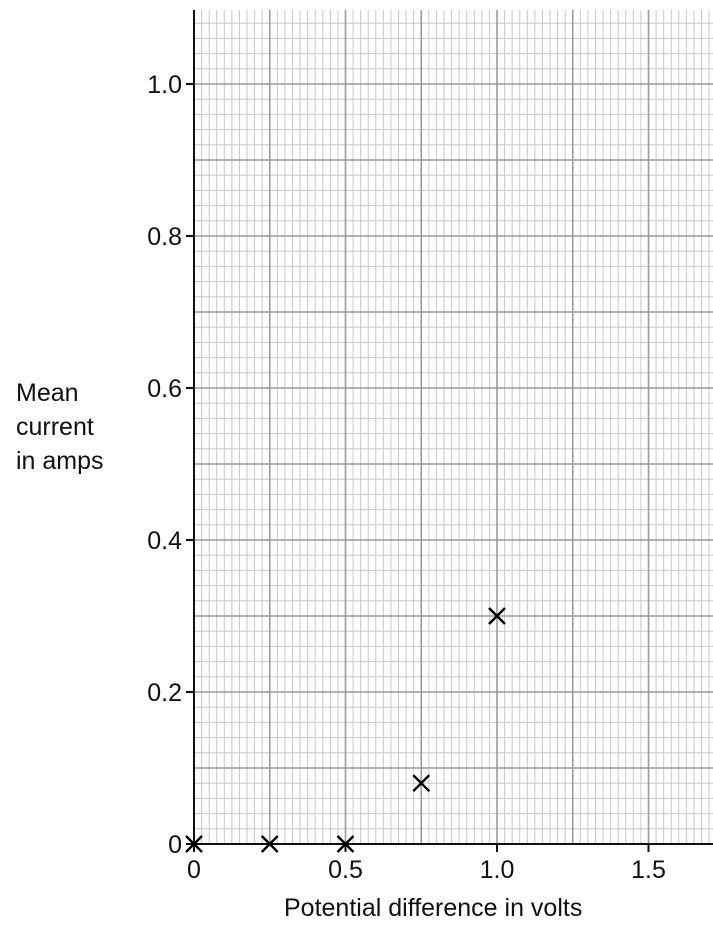  I want to click on y-tick-label: 0.8, so click(164, 237).